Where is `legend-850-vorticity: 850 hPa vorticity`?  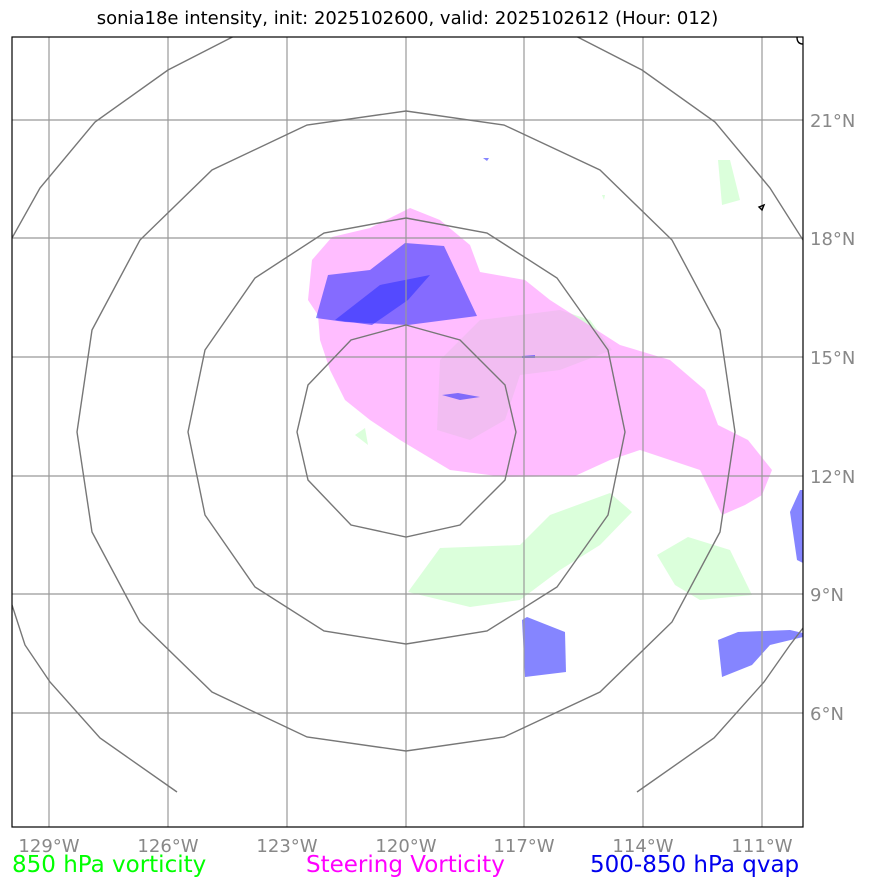 legend-850-vorticity: 850 hPa vorticity is located at coordinates (109, 865).